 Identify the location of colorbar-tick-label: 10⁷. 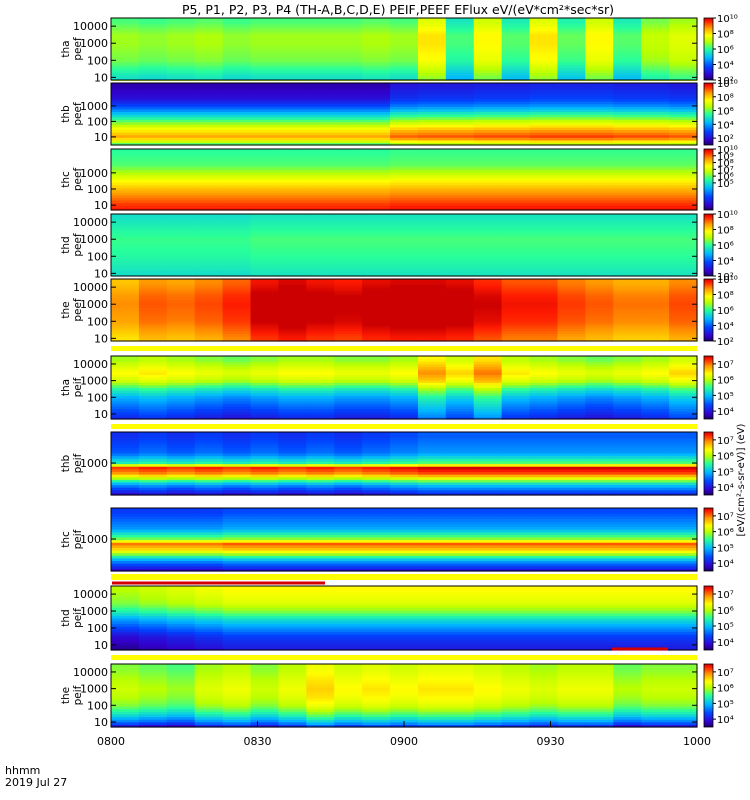
(725, 595).